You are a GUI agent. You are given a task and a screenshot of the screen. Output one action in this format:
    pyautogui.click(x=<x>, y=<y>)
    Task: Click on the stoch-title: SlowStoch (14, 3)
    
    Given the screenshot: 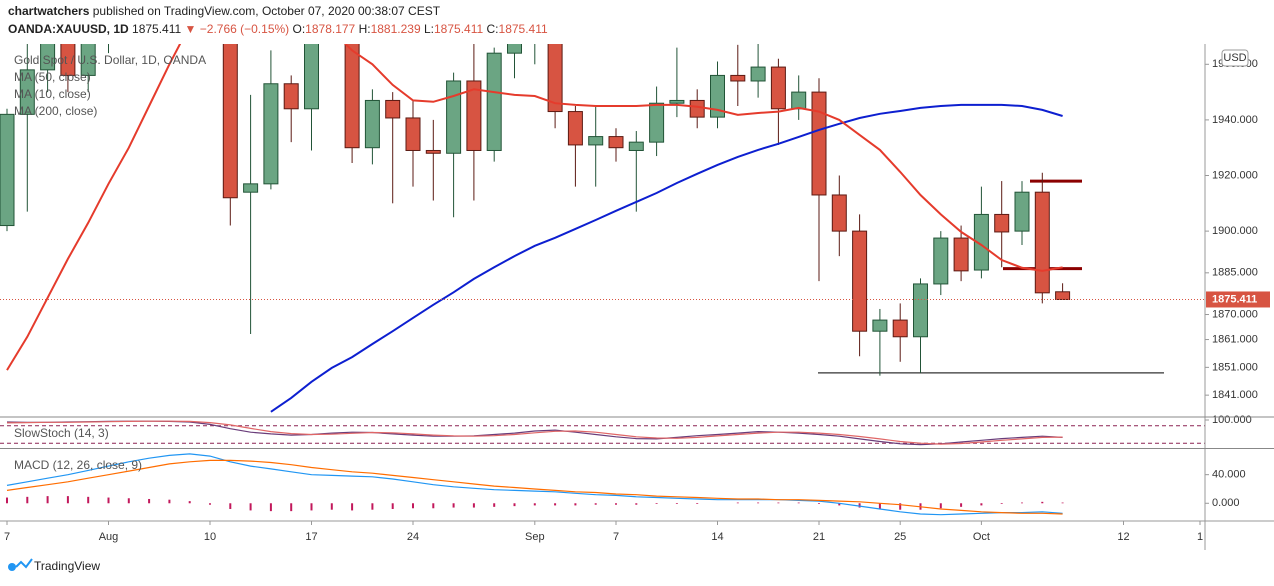 What is the action you would take?
    pyautogui.click(x=61, y=433)
    